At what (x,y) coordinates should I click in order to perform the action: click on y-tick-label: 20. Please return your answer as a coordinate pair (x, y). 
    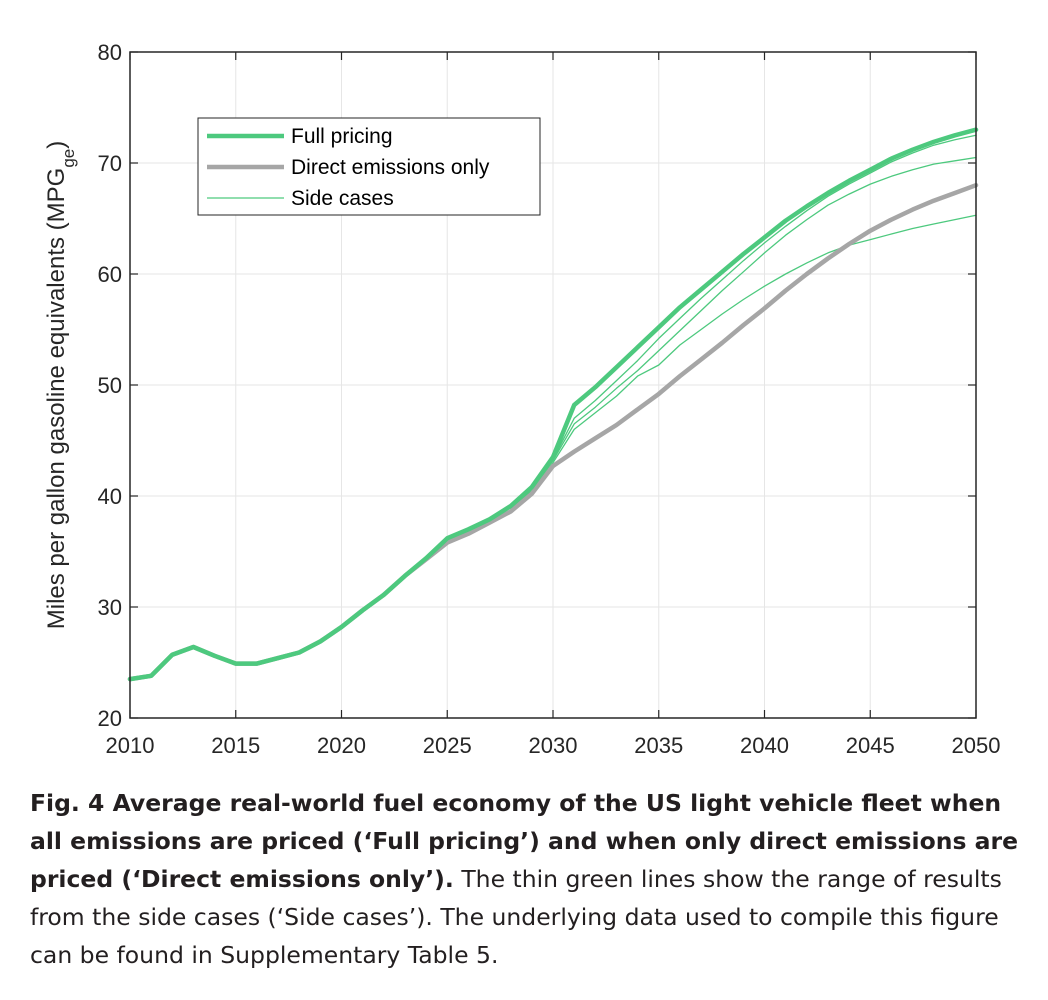
    Looking at the image, I should click on (110, 718).